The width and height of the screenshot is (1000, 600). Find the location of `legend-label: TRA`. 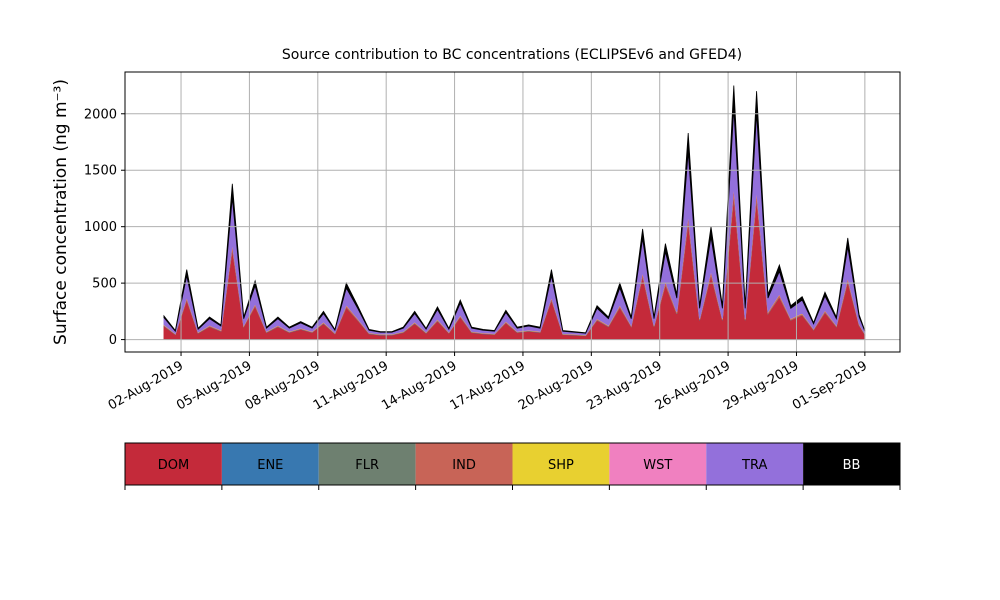

legend-label: TRA is located at coordinates (754, 465).